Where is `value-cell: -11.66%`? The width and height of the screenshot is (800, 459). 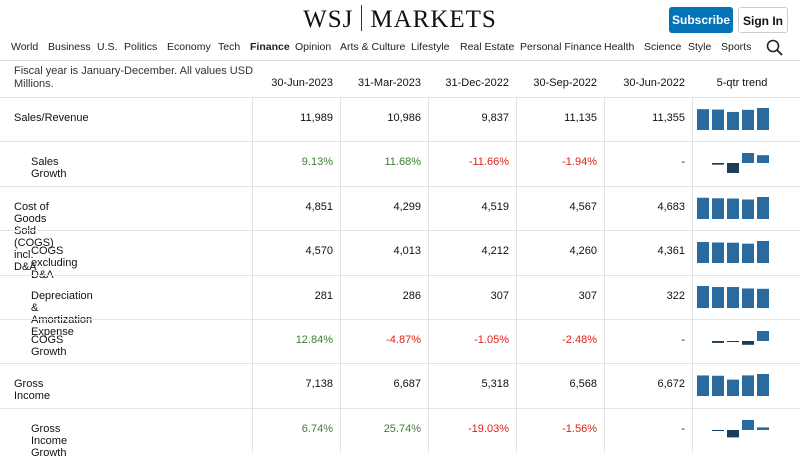 value-cell: -11.66% is located at coordinates (488, 162).